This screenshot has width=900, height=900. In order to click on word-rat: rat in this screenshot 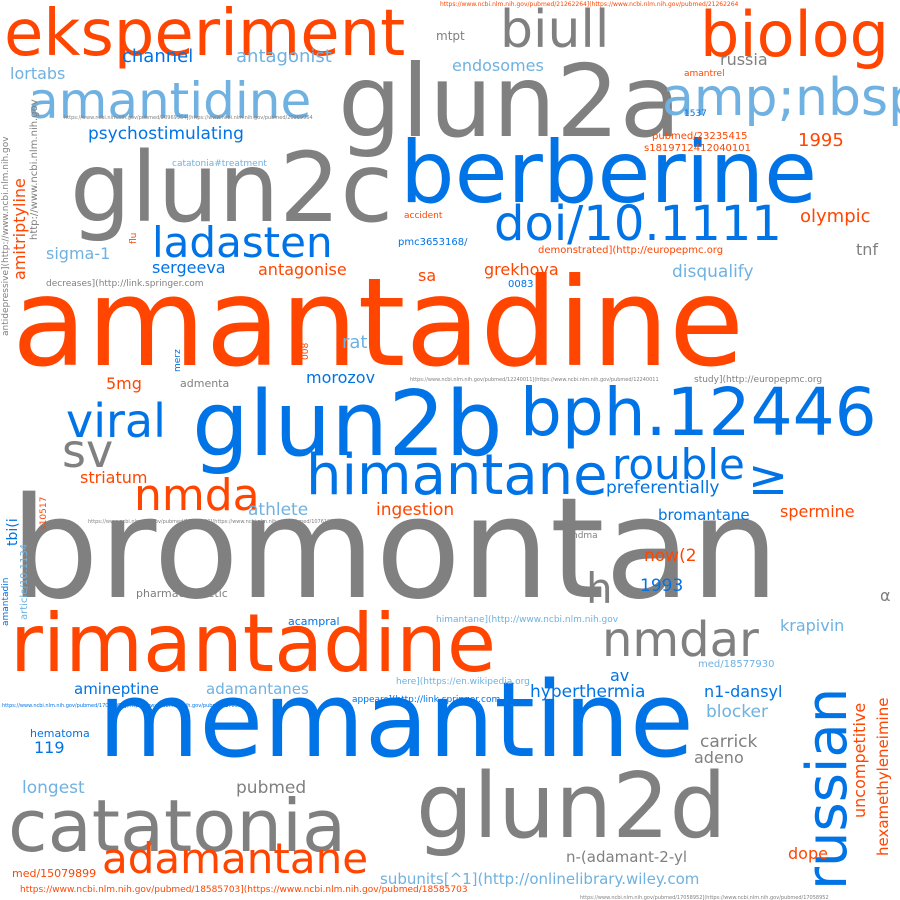, I will do `click(355, 342)`.